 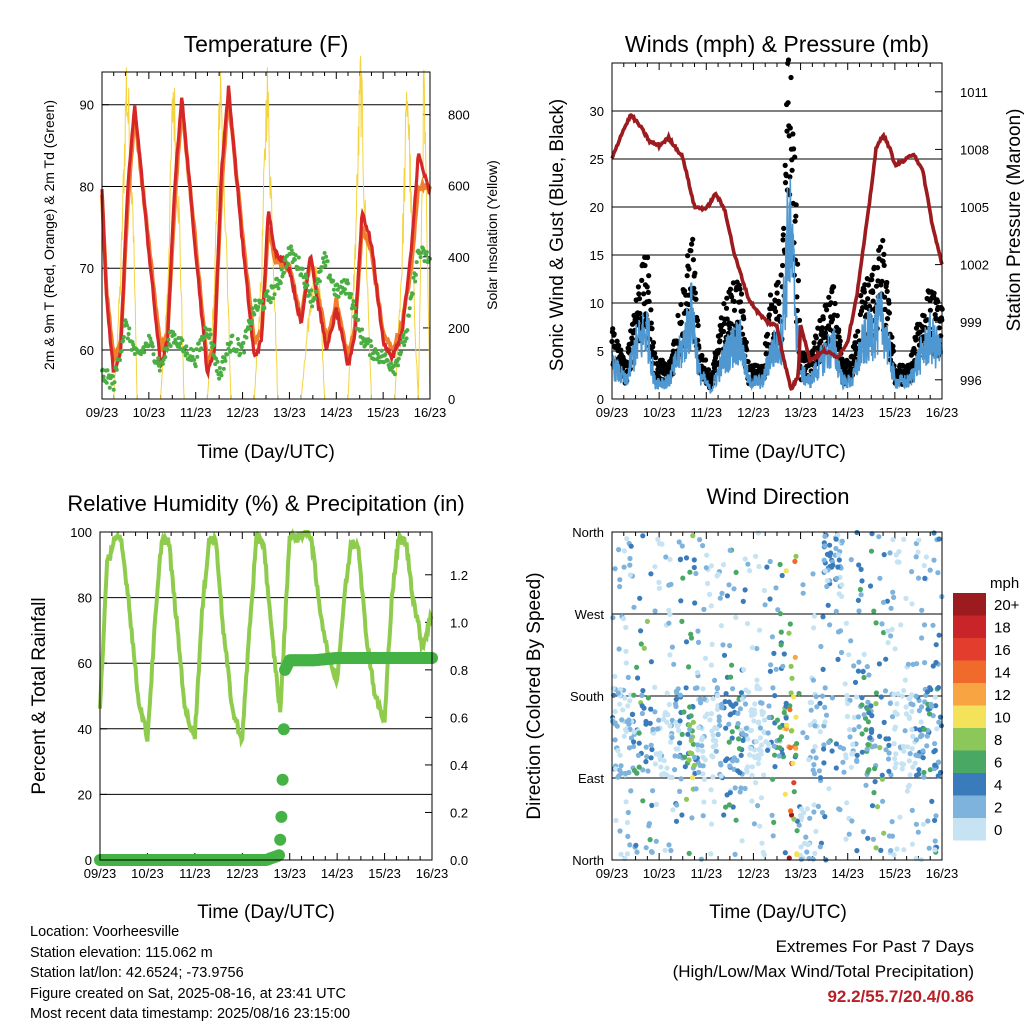 What do you see at coordinates (121, 952) in the screenshot?
I see `station-elevation: Station elevation: 115.062 m` at bounding box center [121, 952].